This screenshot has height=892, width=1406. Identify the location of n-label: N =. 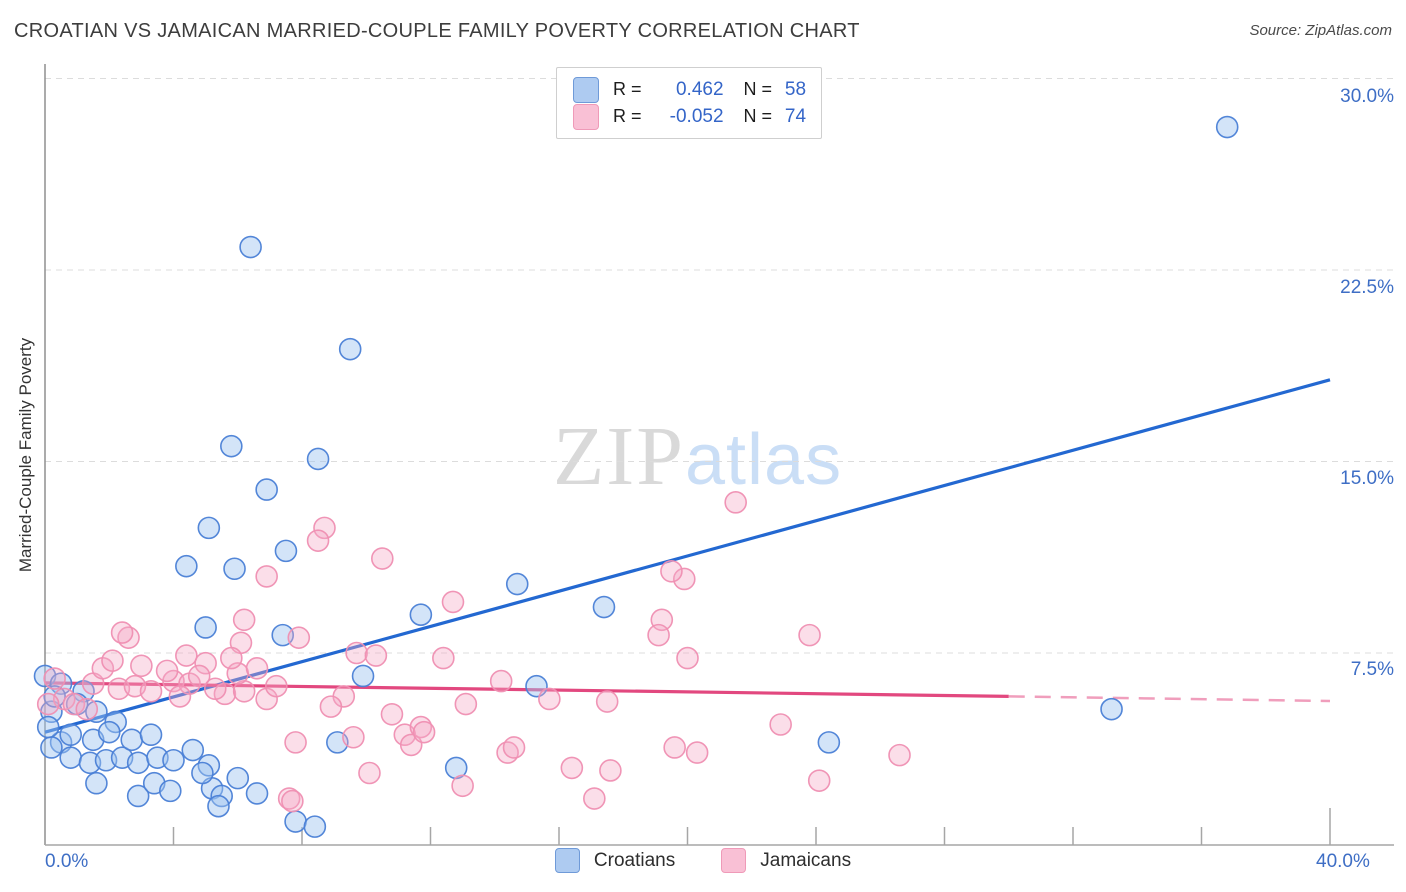
(758, 116).